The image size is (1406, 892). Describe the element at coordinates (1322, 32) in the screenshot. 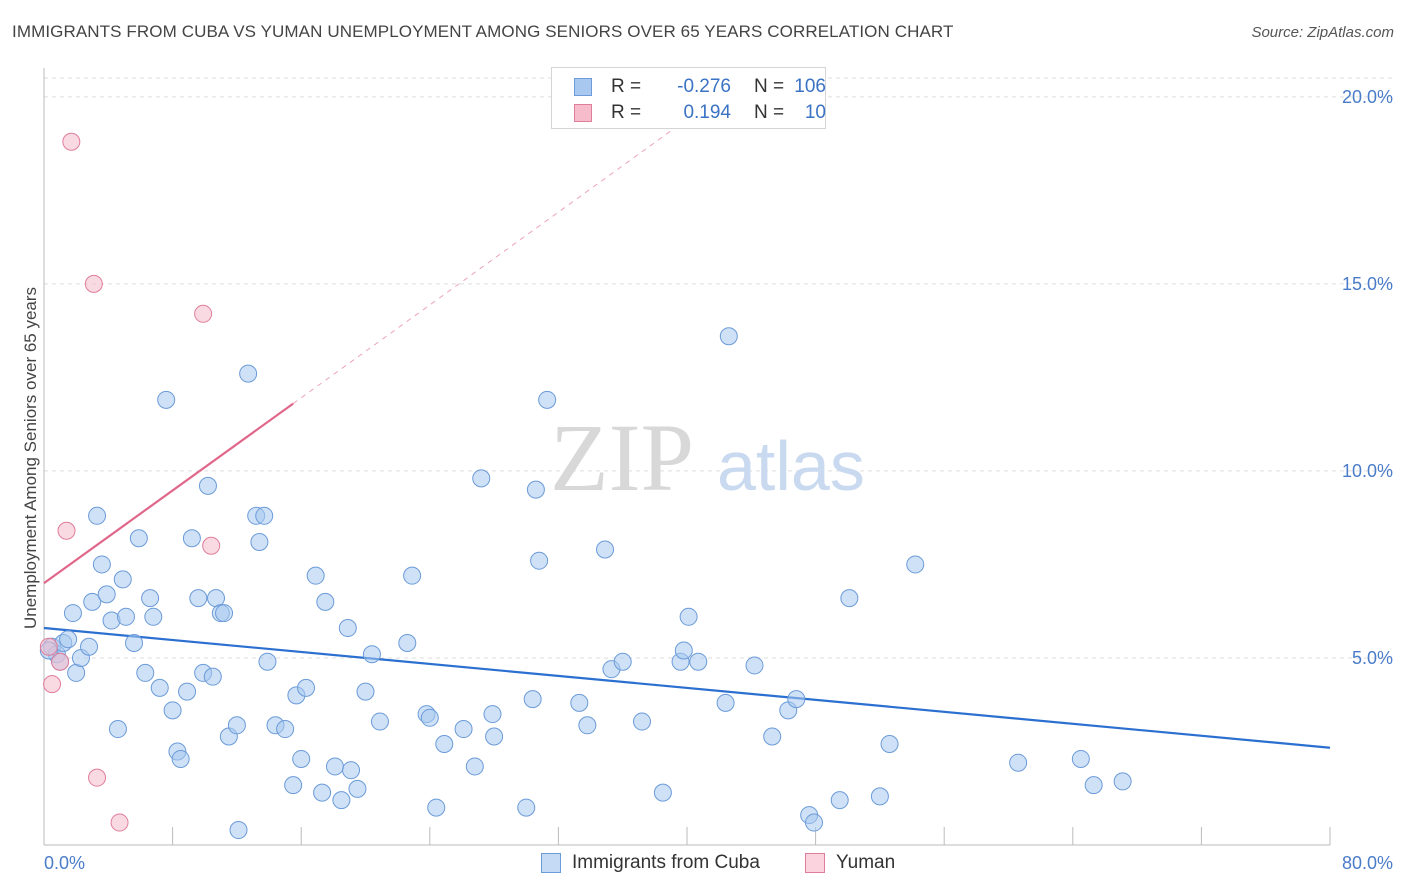

I see `source-label: Source: ZipAtlas.com` at that location.